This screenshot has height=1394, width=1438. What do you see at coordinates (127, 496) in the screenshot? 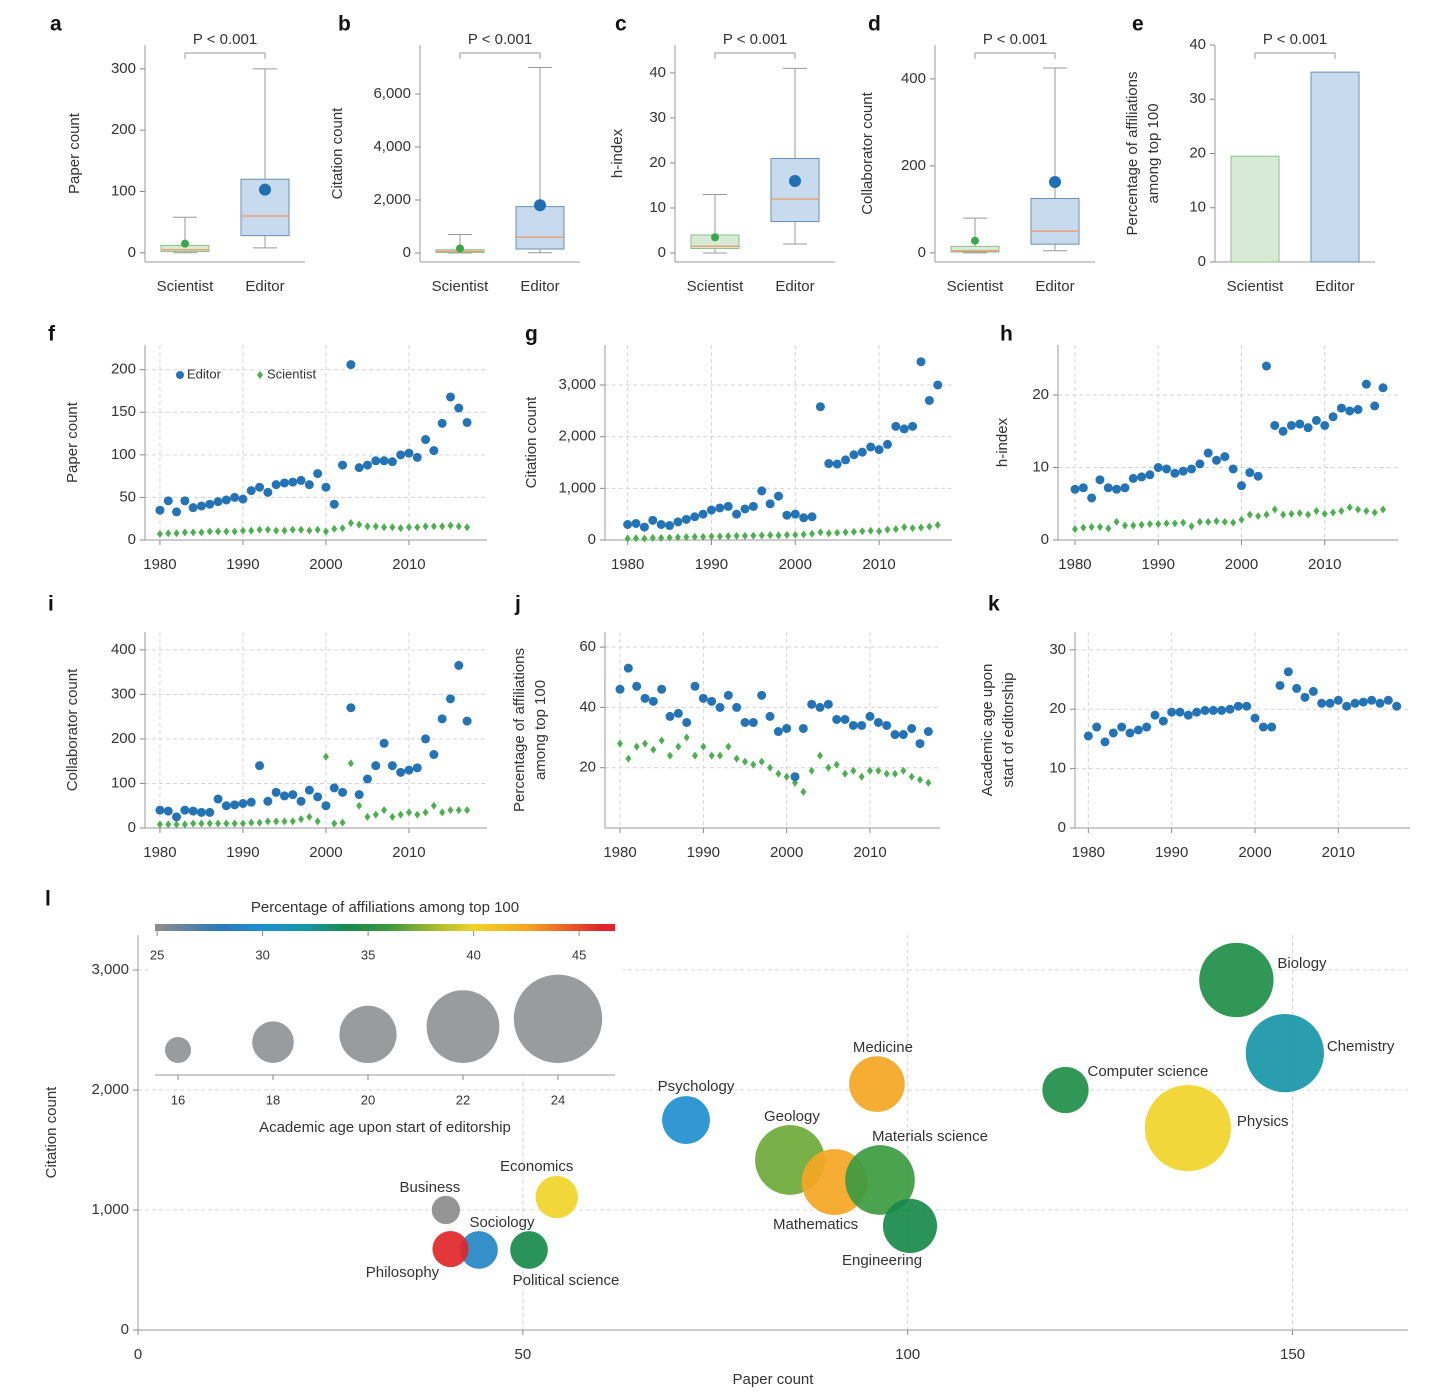
I see `y-tick-label: 50` at bounding box center [127, 496].